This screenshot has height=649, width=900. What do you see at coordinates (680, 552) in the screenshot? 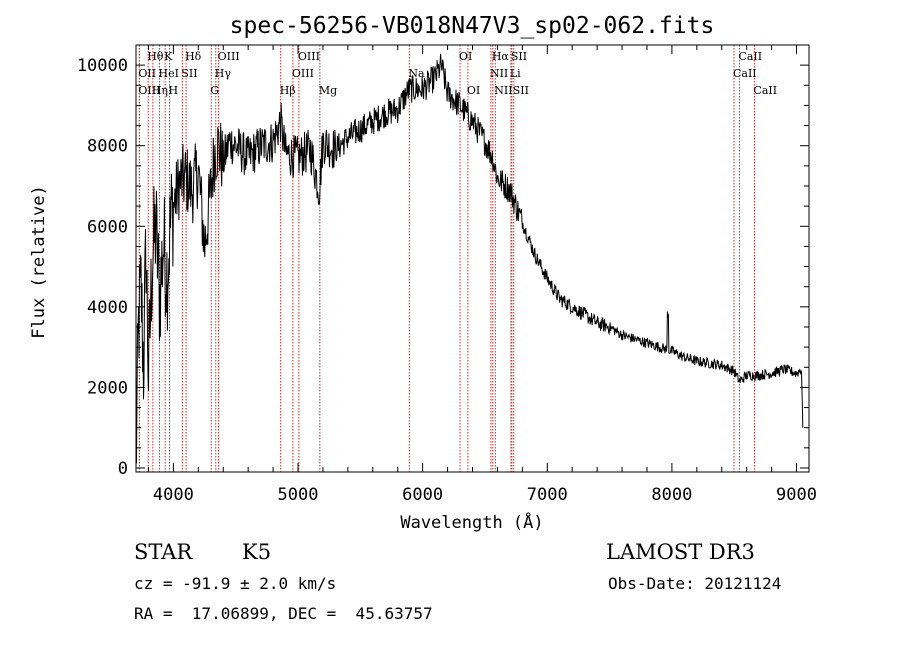
I see `survey-name: LAMOST DR3` at bounding box center [680, 552].